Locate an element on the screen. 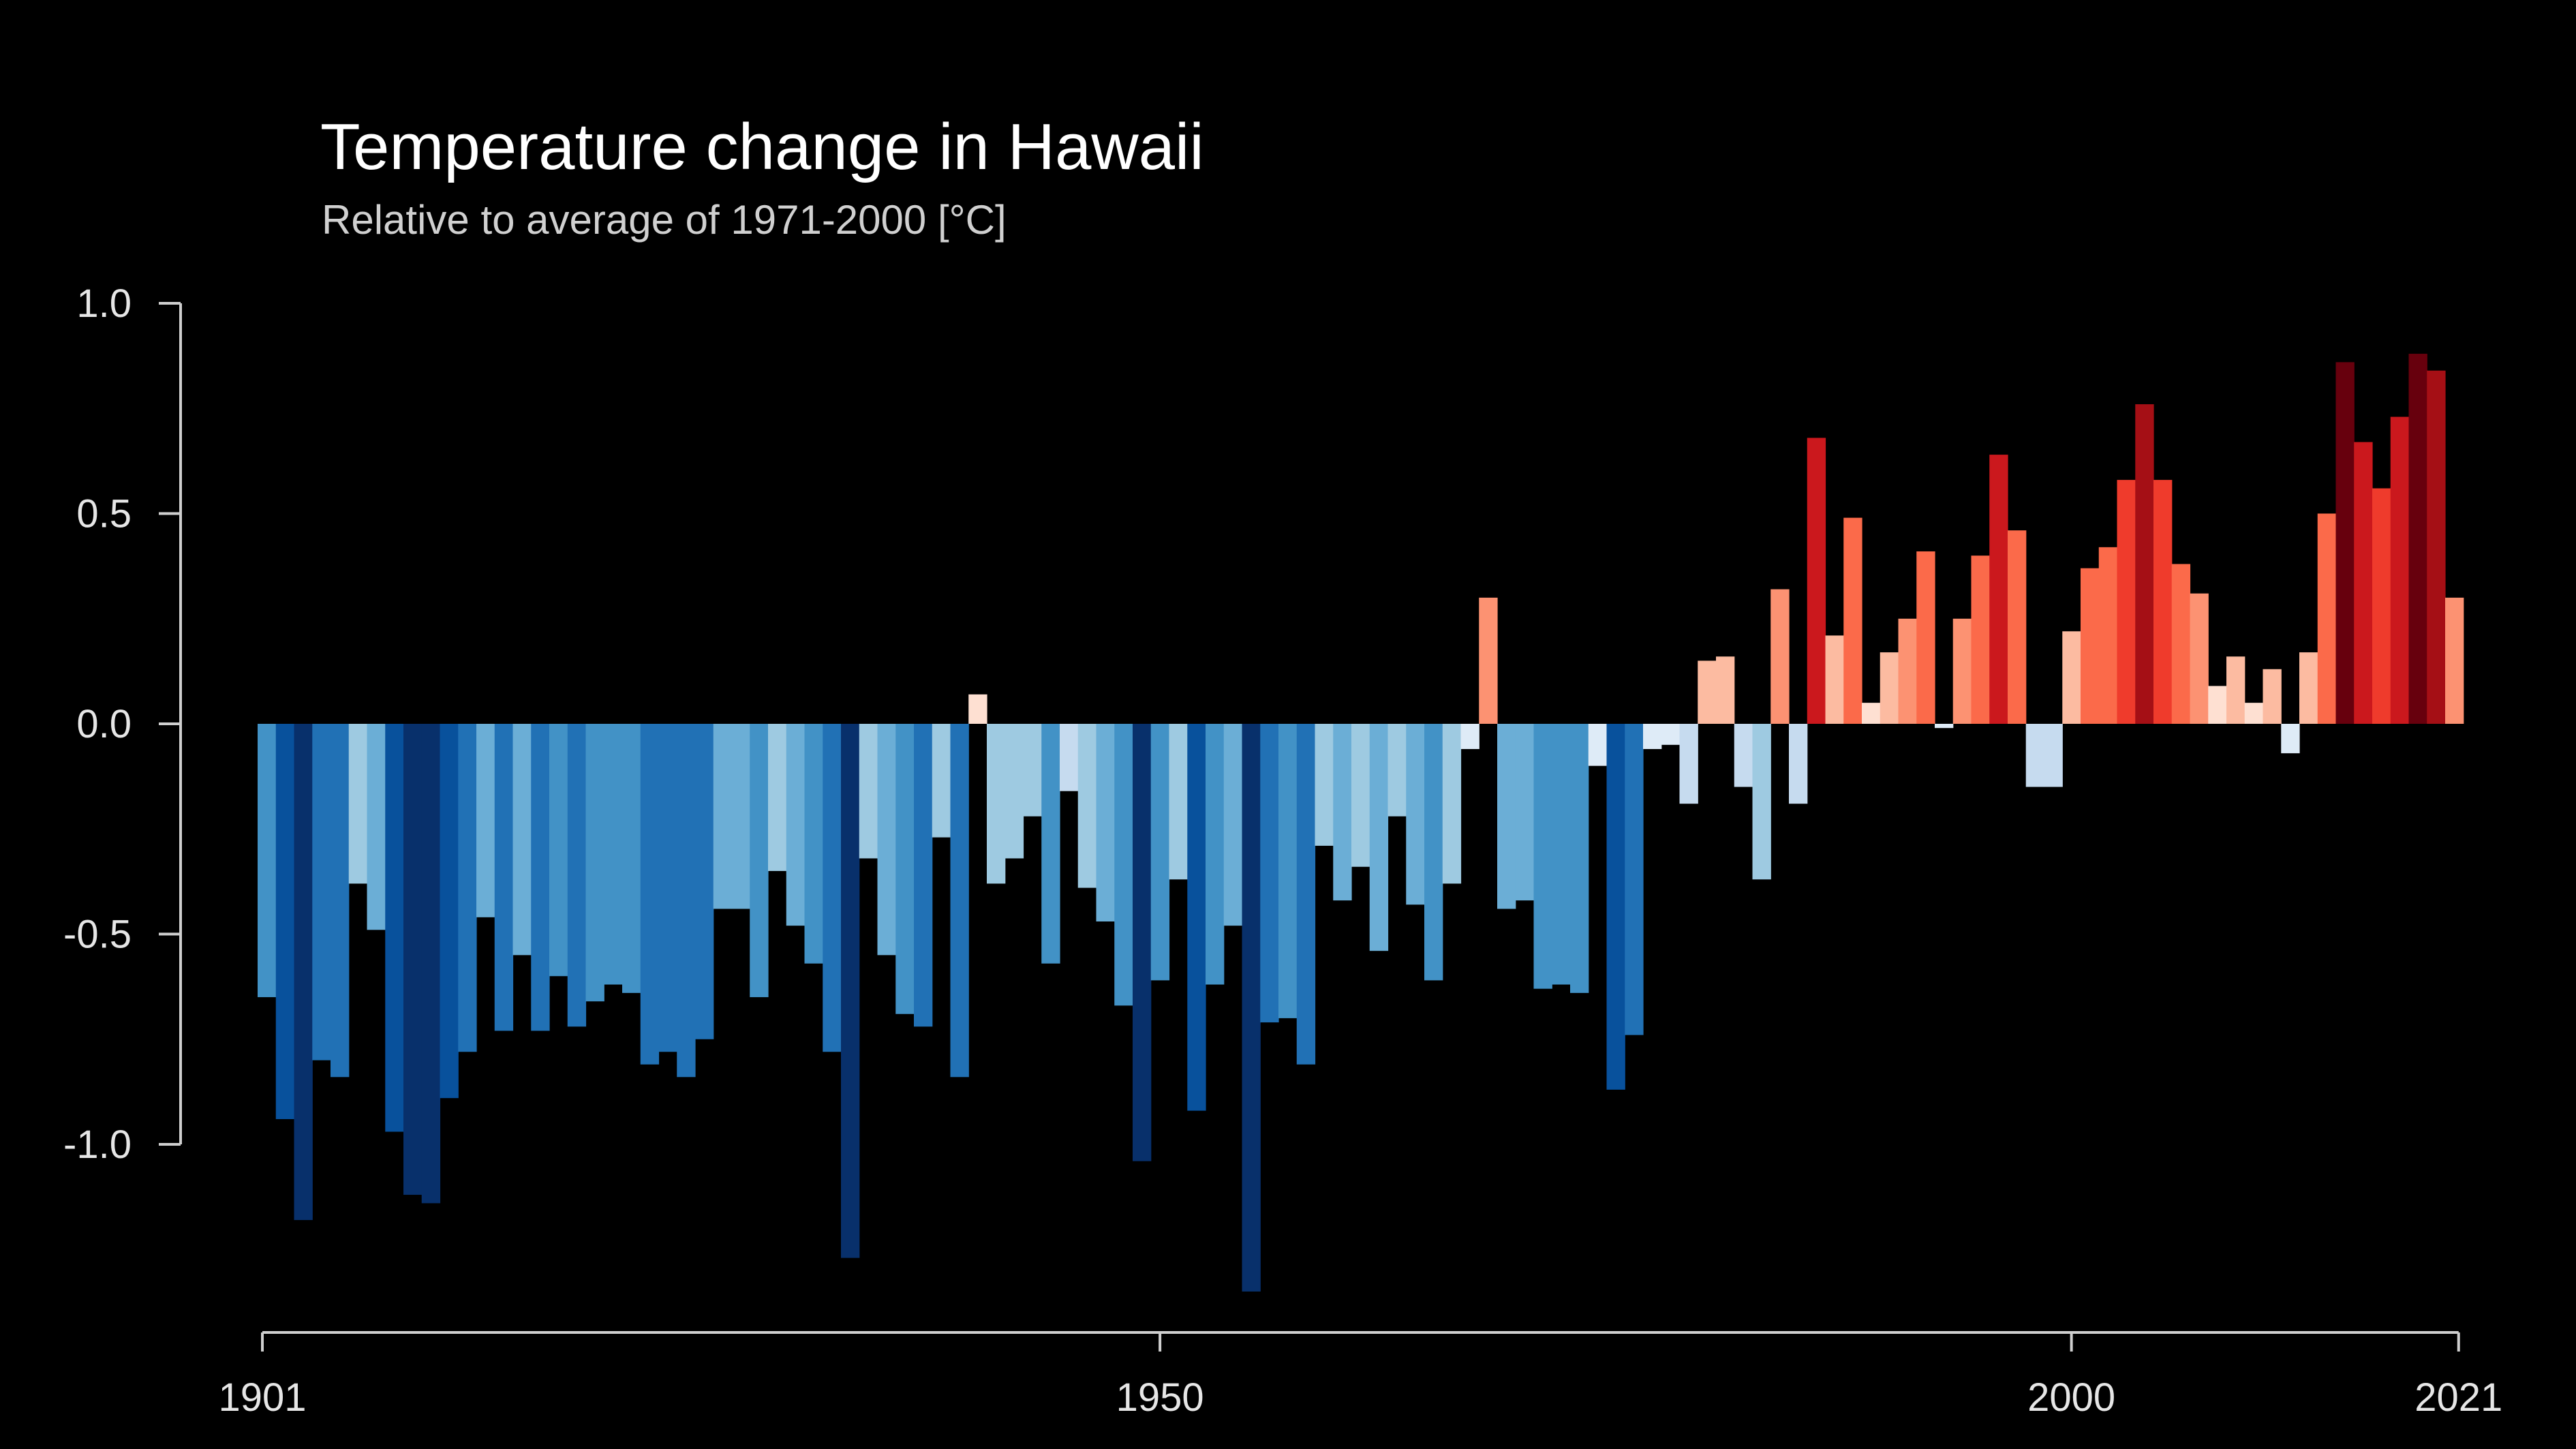 Image resolution: width=2576 pixels, height=1449 pixels. bar-1997 is located at coordinates (2018, 627).